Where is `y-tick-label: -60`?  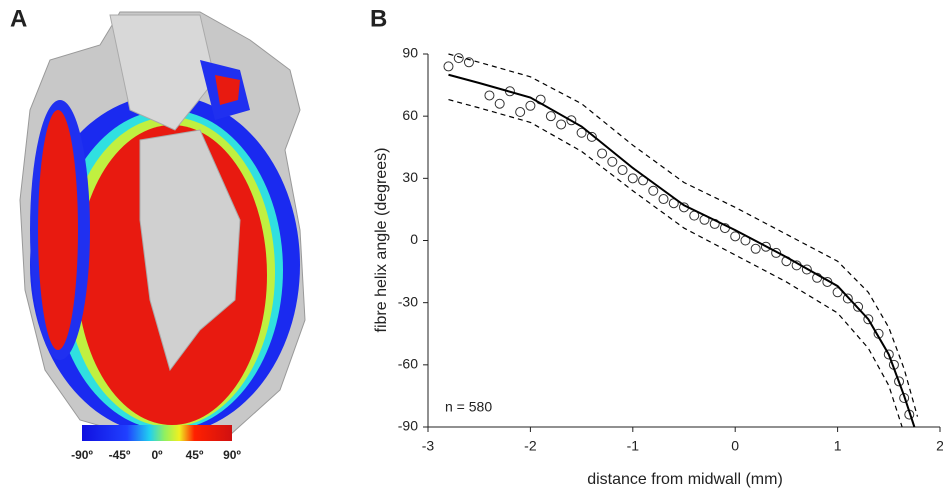
y-tick-label: -60 is located at coordinates (408, 364).